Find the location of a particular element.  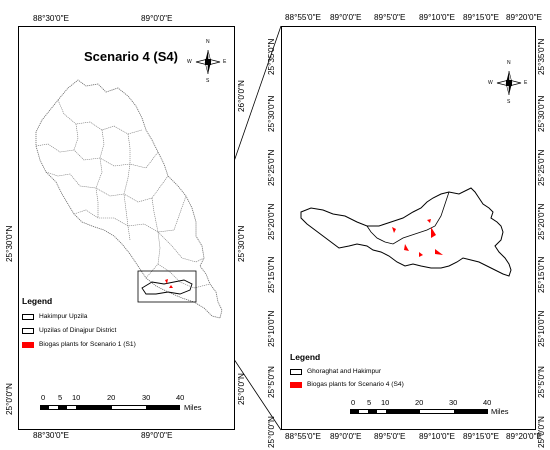

legend-label-biogas-s1: Biogas plants for Scenario 1 (S1) is located at coordinates (87, 344).